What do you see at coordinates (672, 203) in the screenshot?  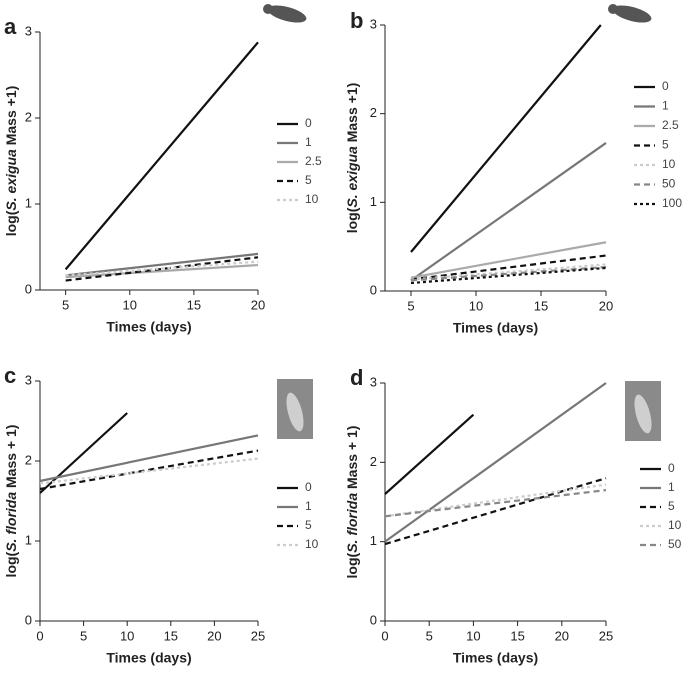 I see `legend-label: 100` at bounding box center [672, 203].